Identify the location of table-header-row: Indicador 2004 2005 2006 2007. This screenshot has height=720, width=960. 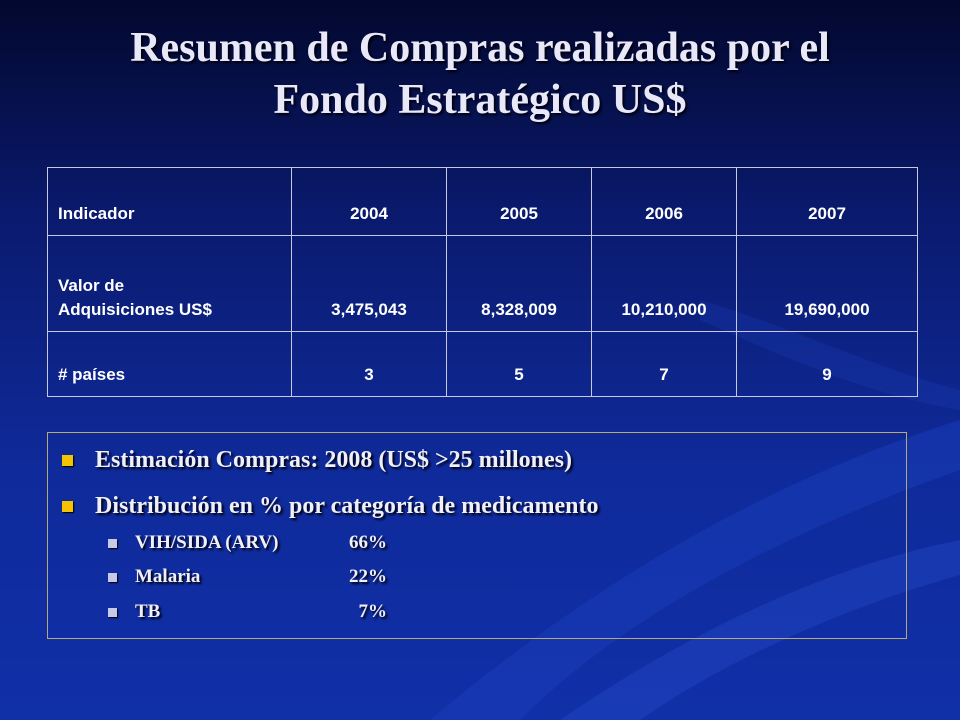
(482, 201).